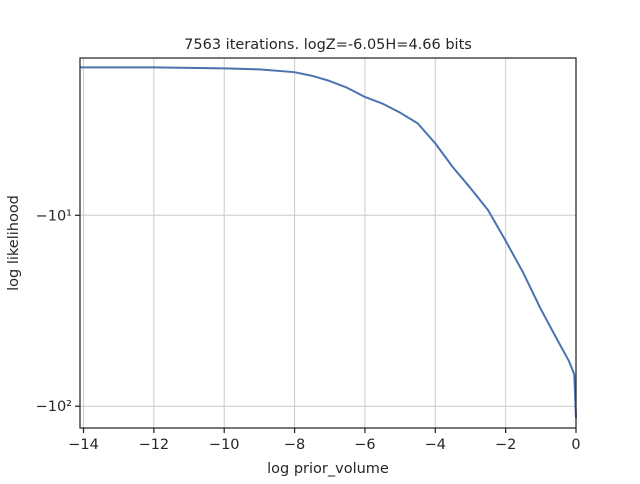  Describe the element at coordinates (83, 445) in the screenshot. I see `x-tick-label: −14` at that location.